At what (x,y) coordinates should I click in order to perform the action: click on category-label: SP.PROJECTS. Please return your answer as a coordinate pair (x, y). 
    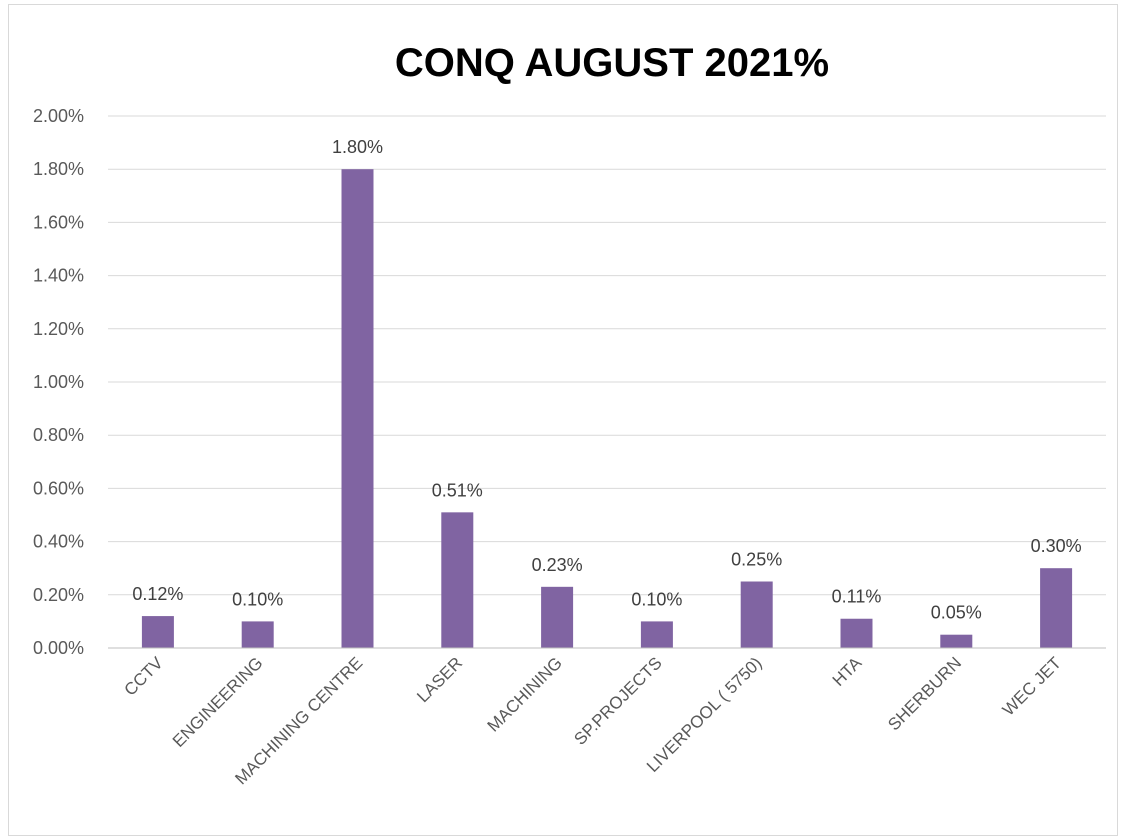
    Looking at the image, I should click on (617, 700).